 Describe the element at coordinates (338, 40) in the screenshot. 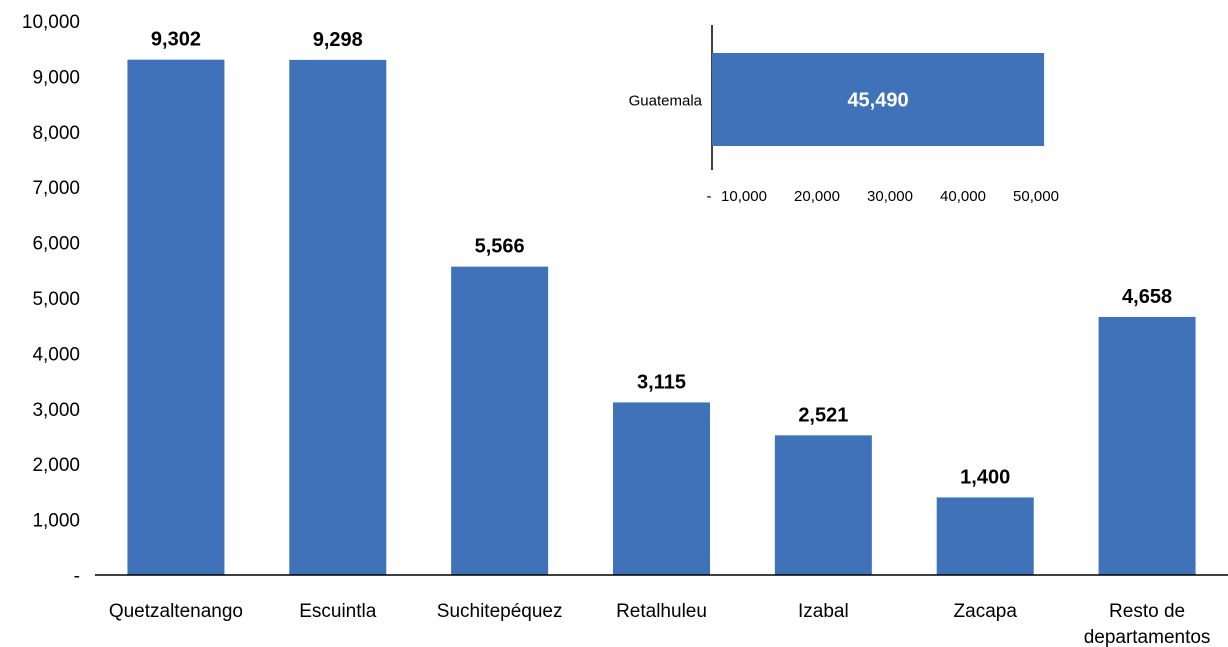

I see `data-label: 9,298` at that location.